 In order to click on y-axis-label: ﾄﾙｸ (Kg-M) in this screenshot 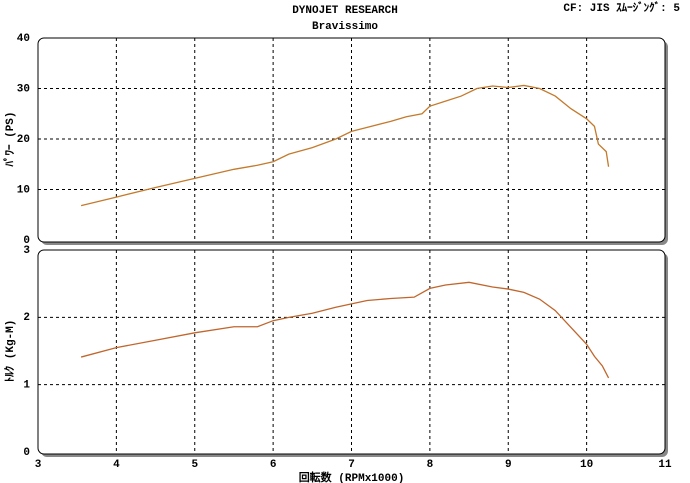, I will do `click(10, 351)`.